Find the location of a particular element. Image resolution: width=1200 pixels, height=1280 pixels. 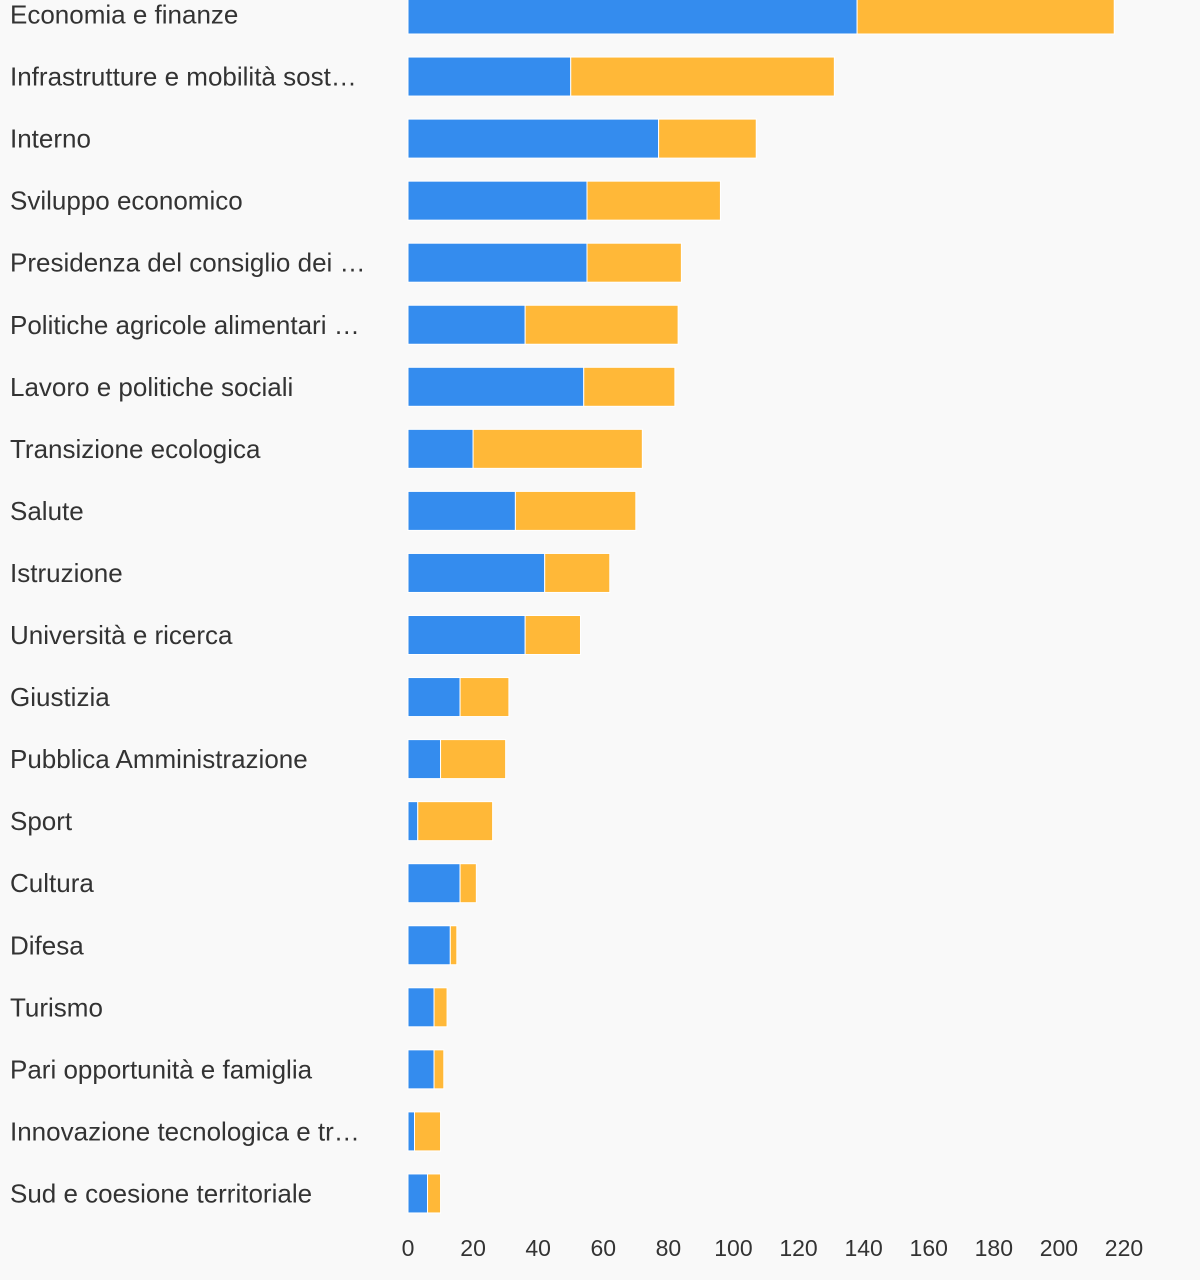

category-label: Sport is located at coordinates (41, 821).